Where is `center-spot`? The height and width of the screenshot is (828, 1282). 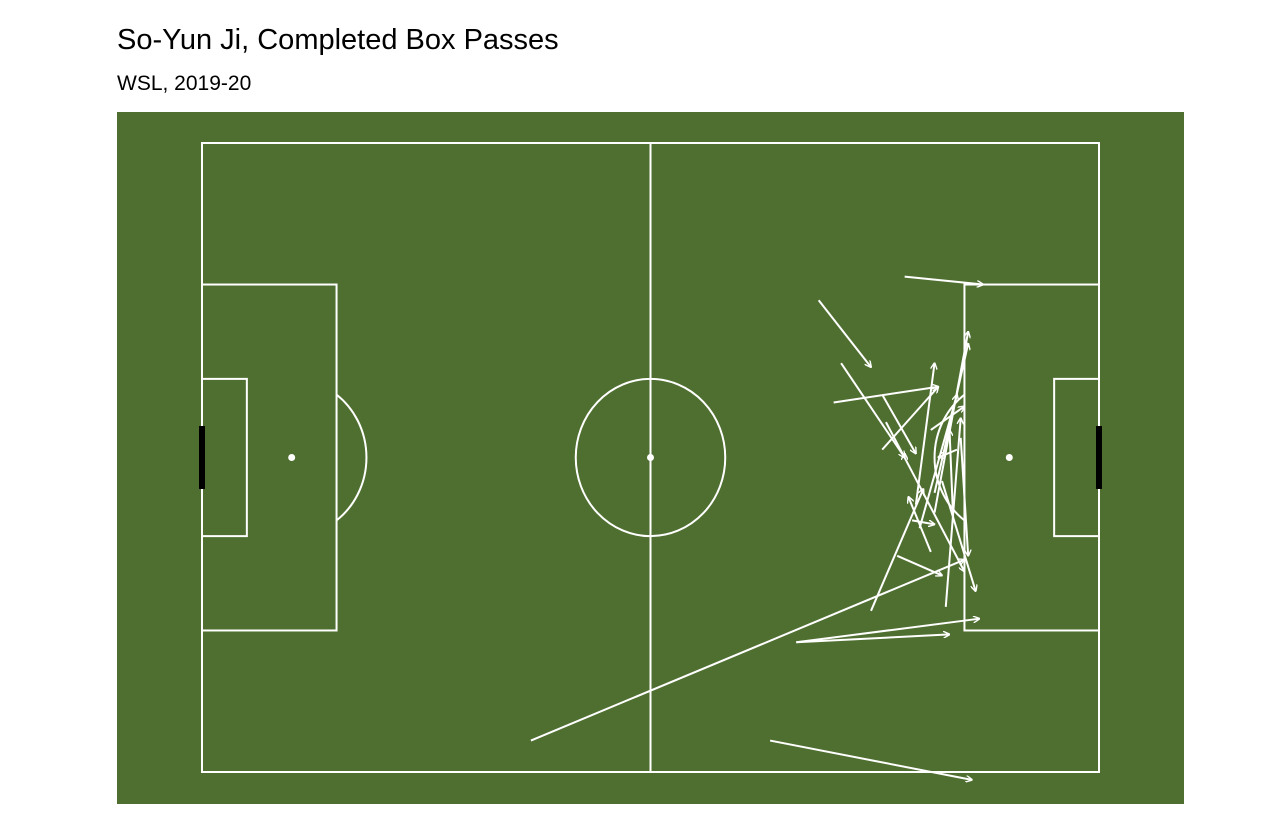 center-spot is located at coordinates (650, 457).